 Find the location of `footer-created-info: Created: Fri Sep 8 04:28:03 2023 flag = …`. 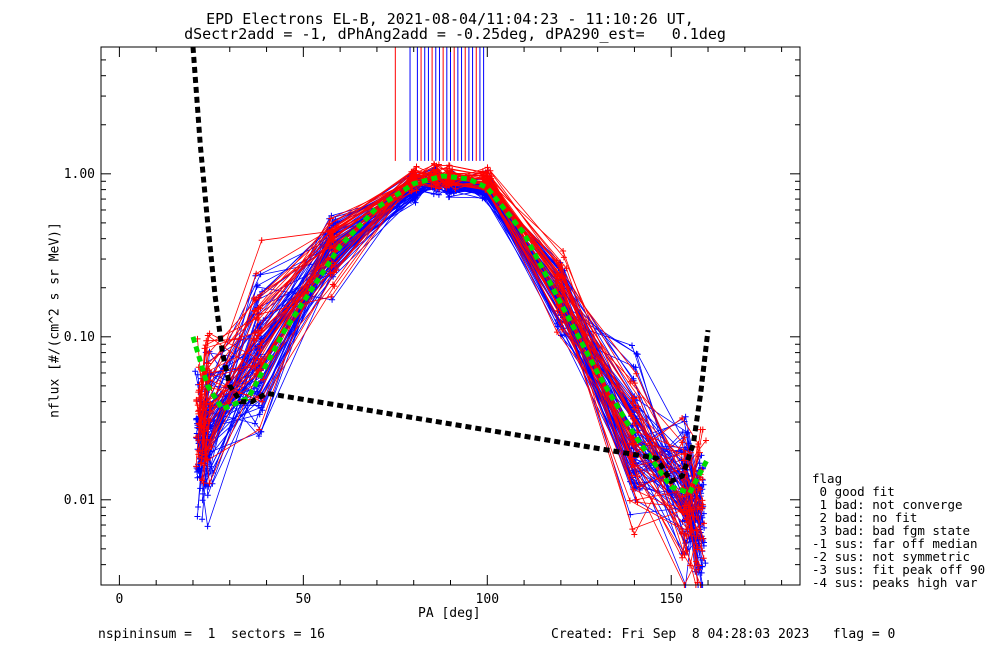

footer-created-info: Created: Fri Sep 8 04:28:03 2023 flag = … is located at coordinates (723, 634).